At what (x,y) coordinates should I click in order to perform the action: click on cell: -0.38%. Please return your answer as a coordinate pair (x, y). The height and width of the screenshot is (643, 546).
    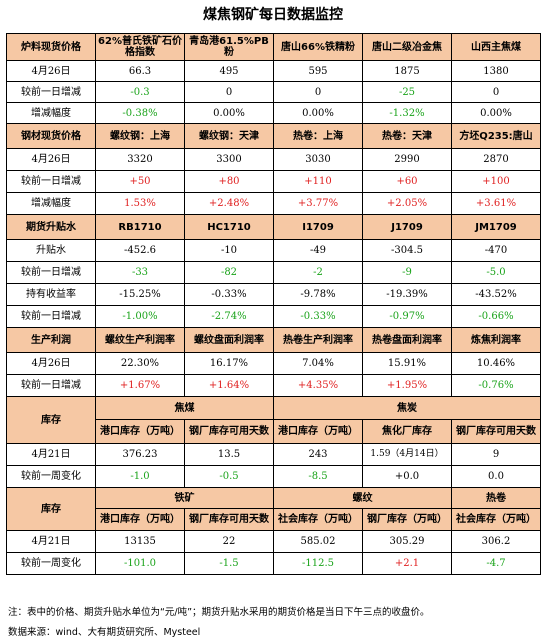
    Looking at the image, I should click on (140, 113).